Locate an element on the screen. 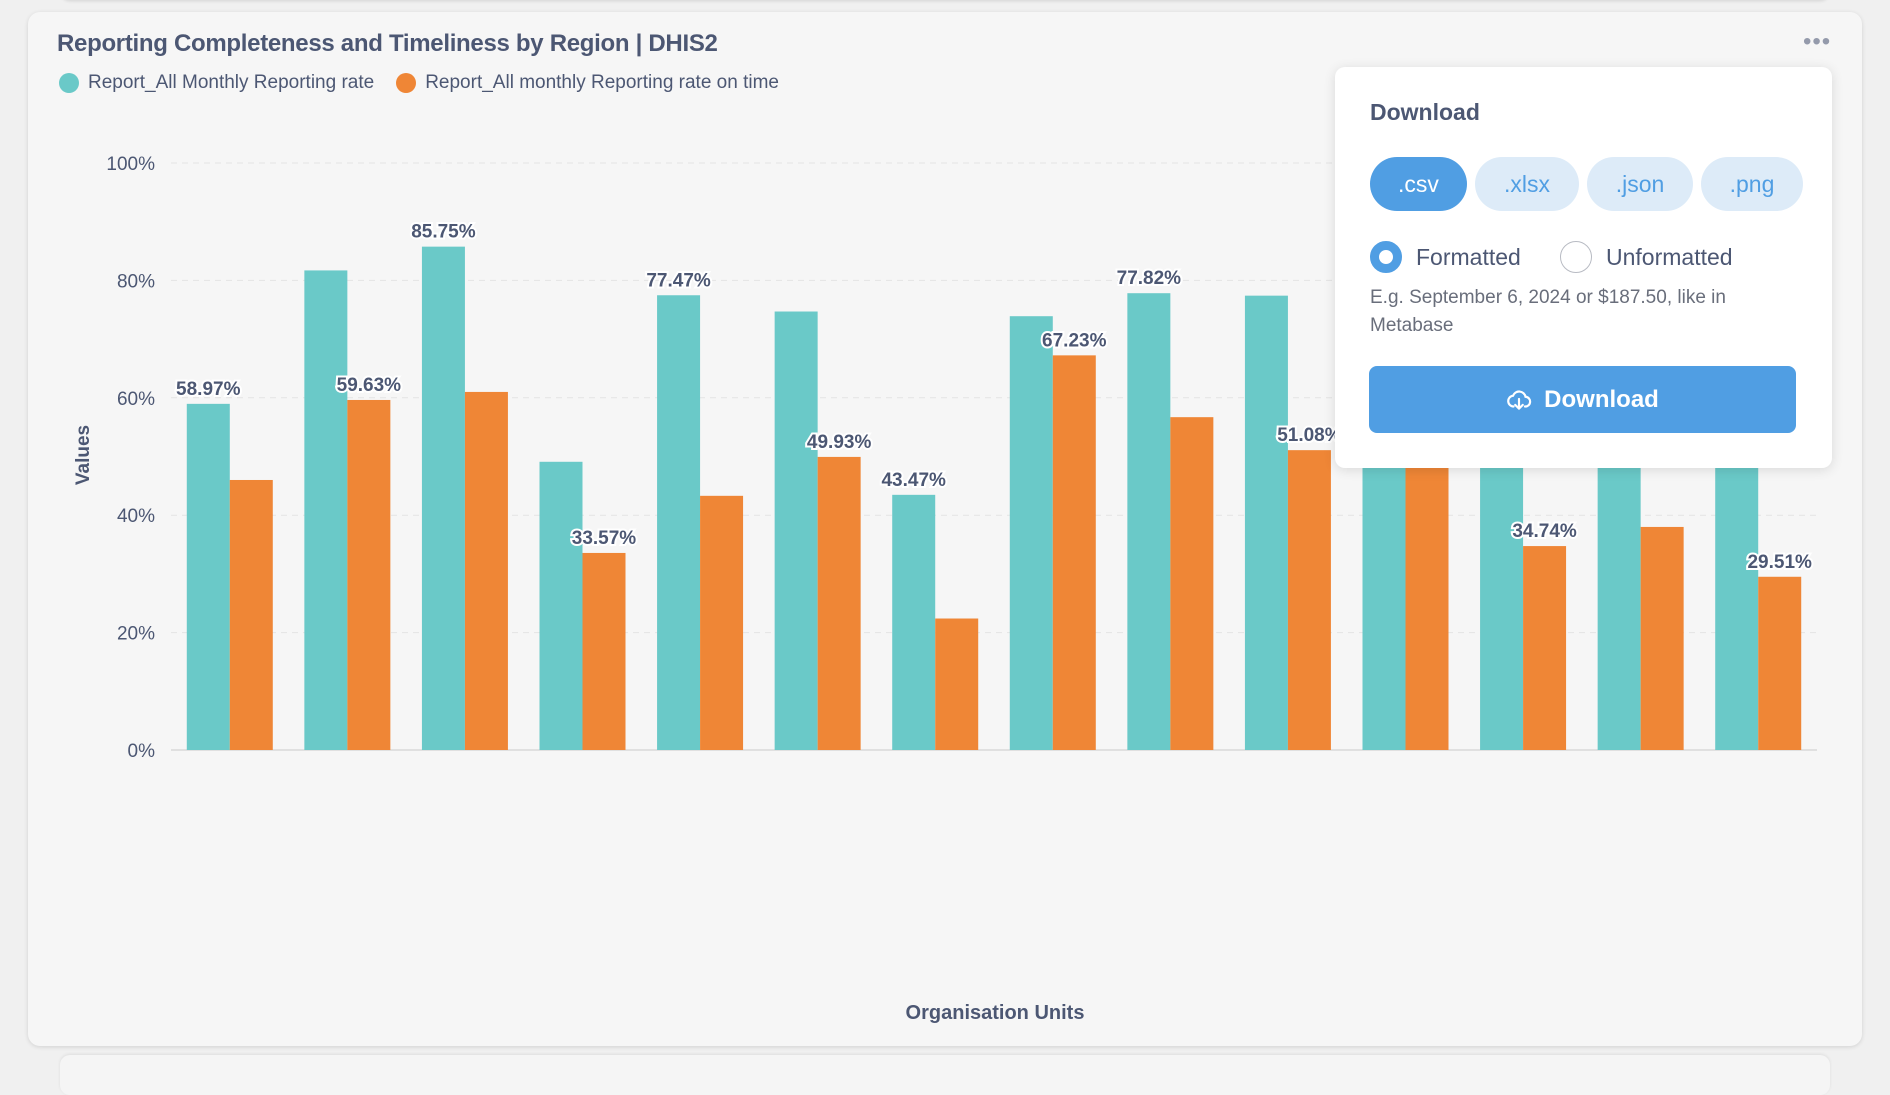  y-tick-label: 80% is located at coordinates (136, 281).